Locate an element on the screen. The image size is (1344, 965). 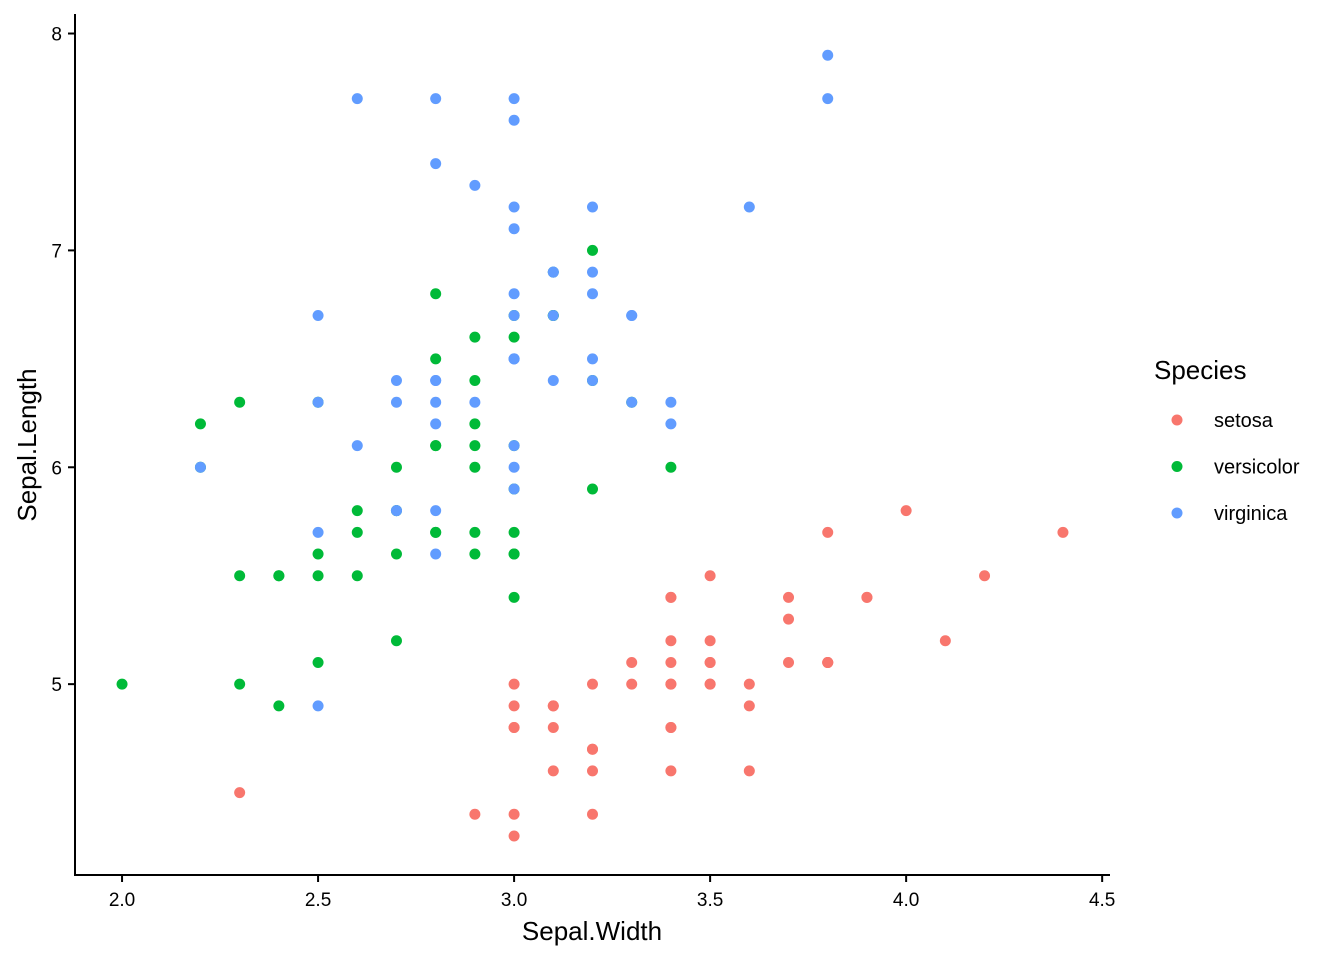
y-tick-label: 6 is located at coordinates (56, 468).